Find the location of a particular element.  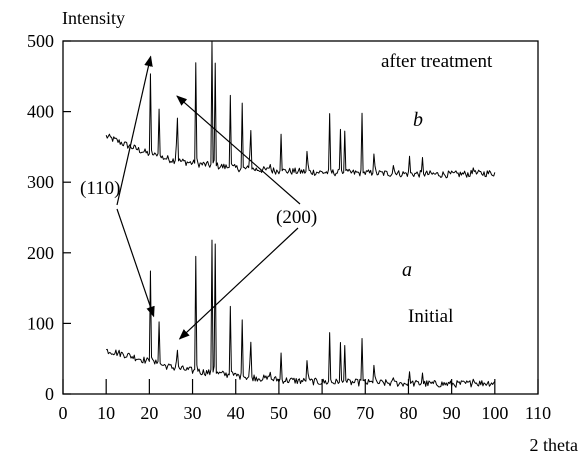

initial-label: Initial is located at coordinates (430, 316).